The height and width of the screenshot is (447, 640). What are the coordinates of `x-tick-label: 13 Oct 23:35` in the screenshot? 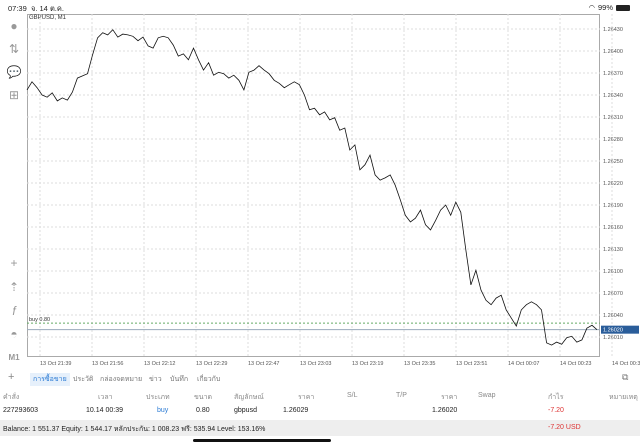 It's located at (420, 364).